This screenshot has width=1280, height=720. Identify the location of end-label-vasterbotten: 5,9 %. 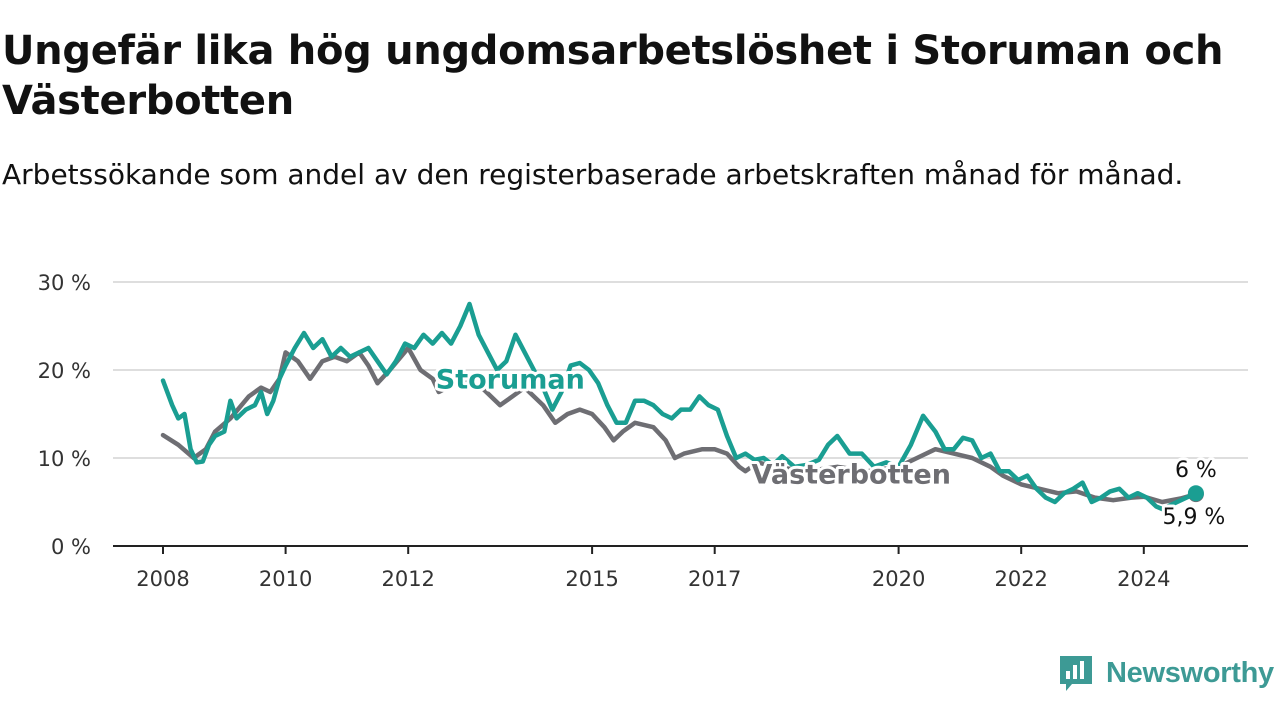
(1193, 517).